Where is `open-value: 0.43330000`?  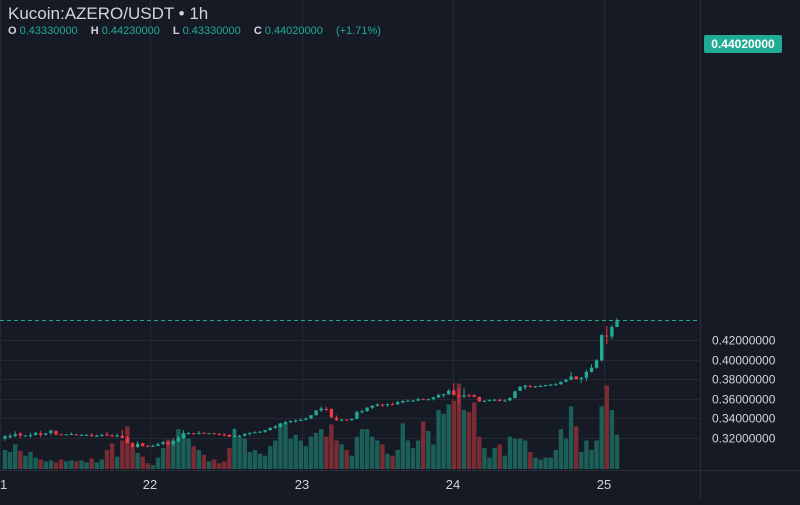
open-value: 0.43330000 is located at coordinates (48, 31).